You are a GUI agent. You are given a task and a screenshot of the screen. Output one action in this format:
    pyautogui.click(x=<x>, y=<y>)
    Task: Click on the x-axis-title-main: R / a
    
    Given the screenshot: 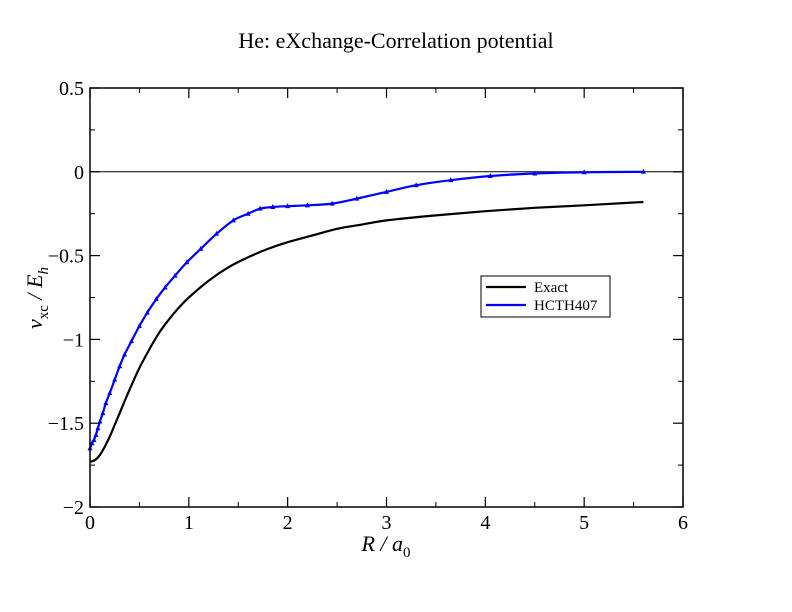 What is the action you would take?
    pyautogui.click(x=381, y=543)
    